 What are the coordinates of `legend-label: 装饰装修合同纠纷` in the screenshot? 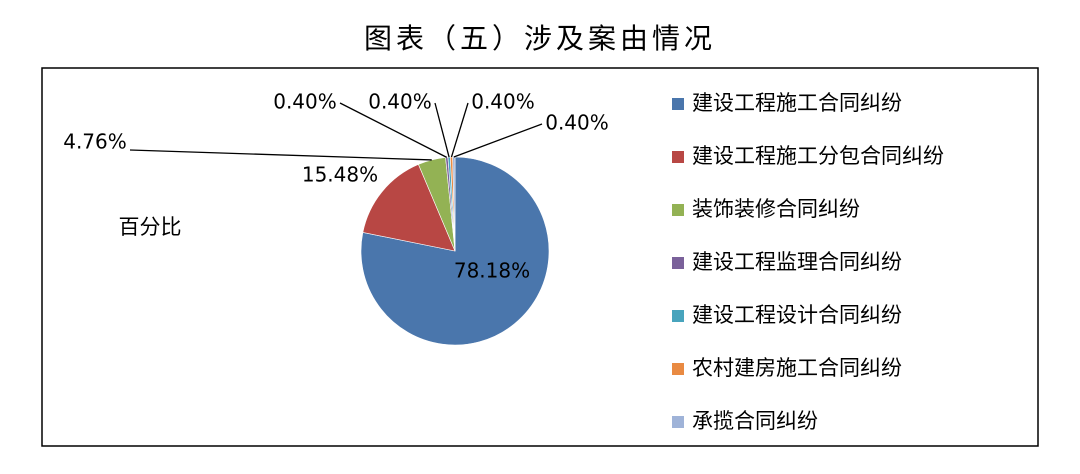 It's located at (776, 209).